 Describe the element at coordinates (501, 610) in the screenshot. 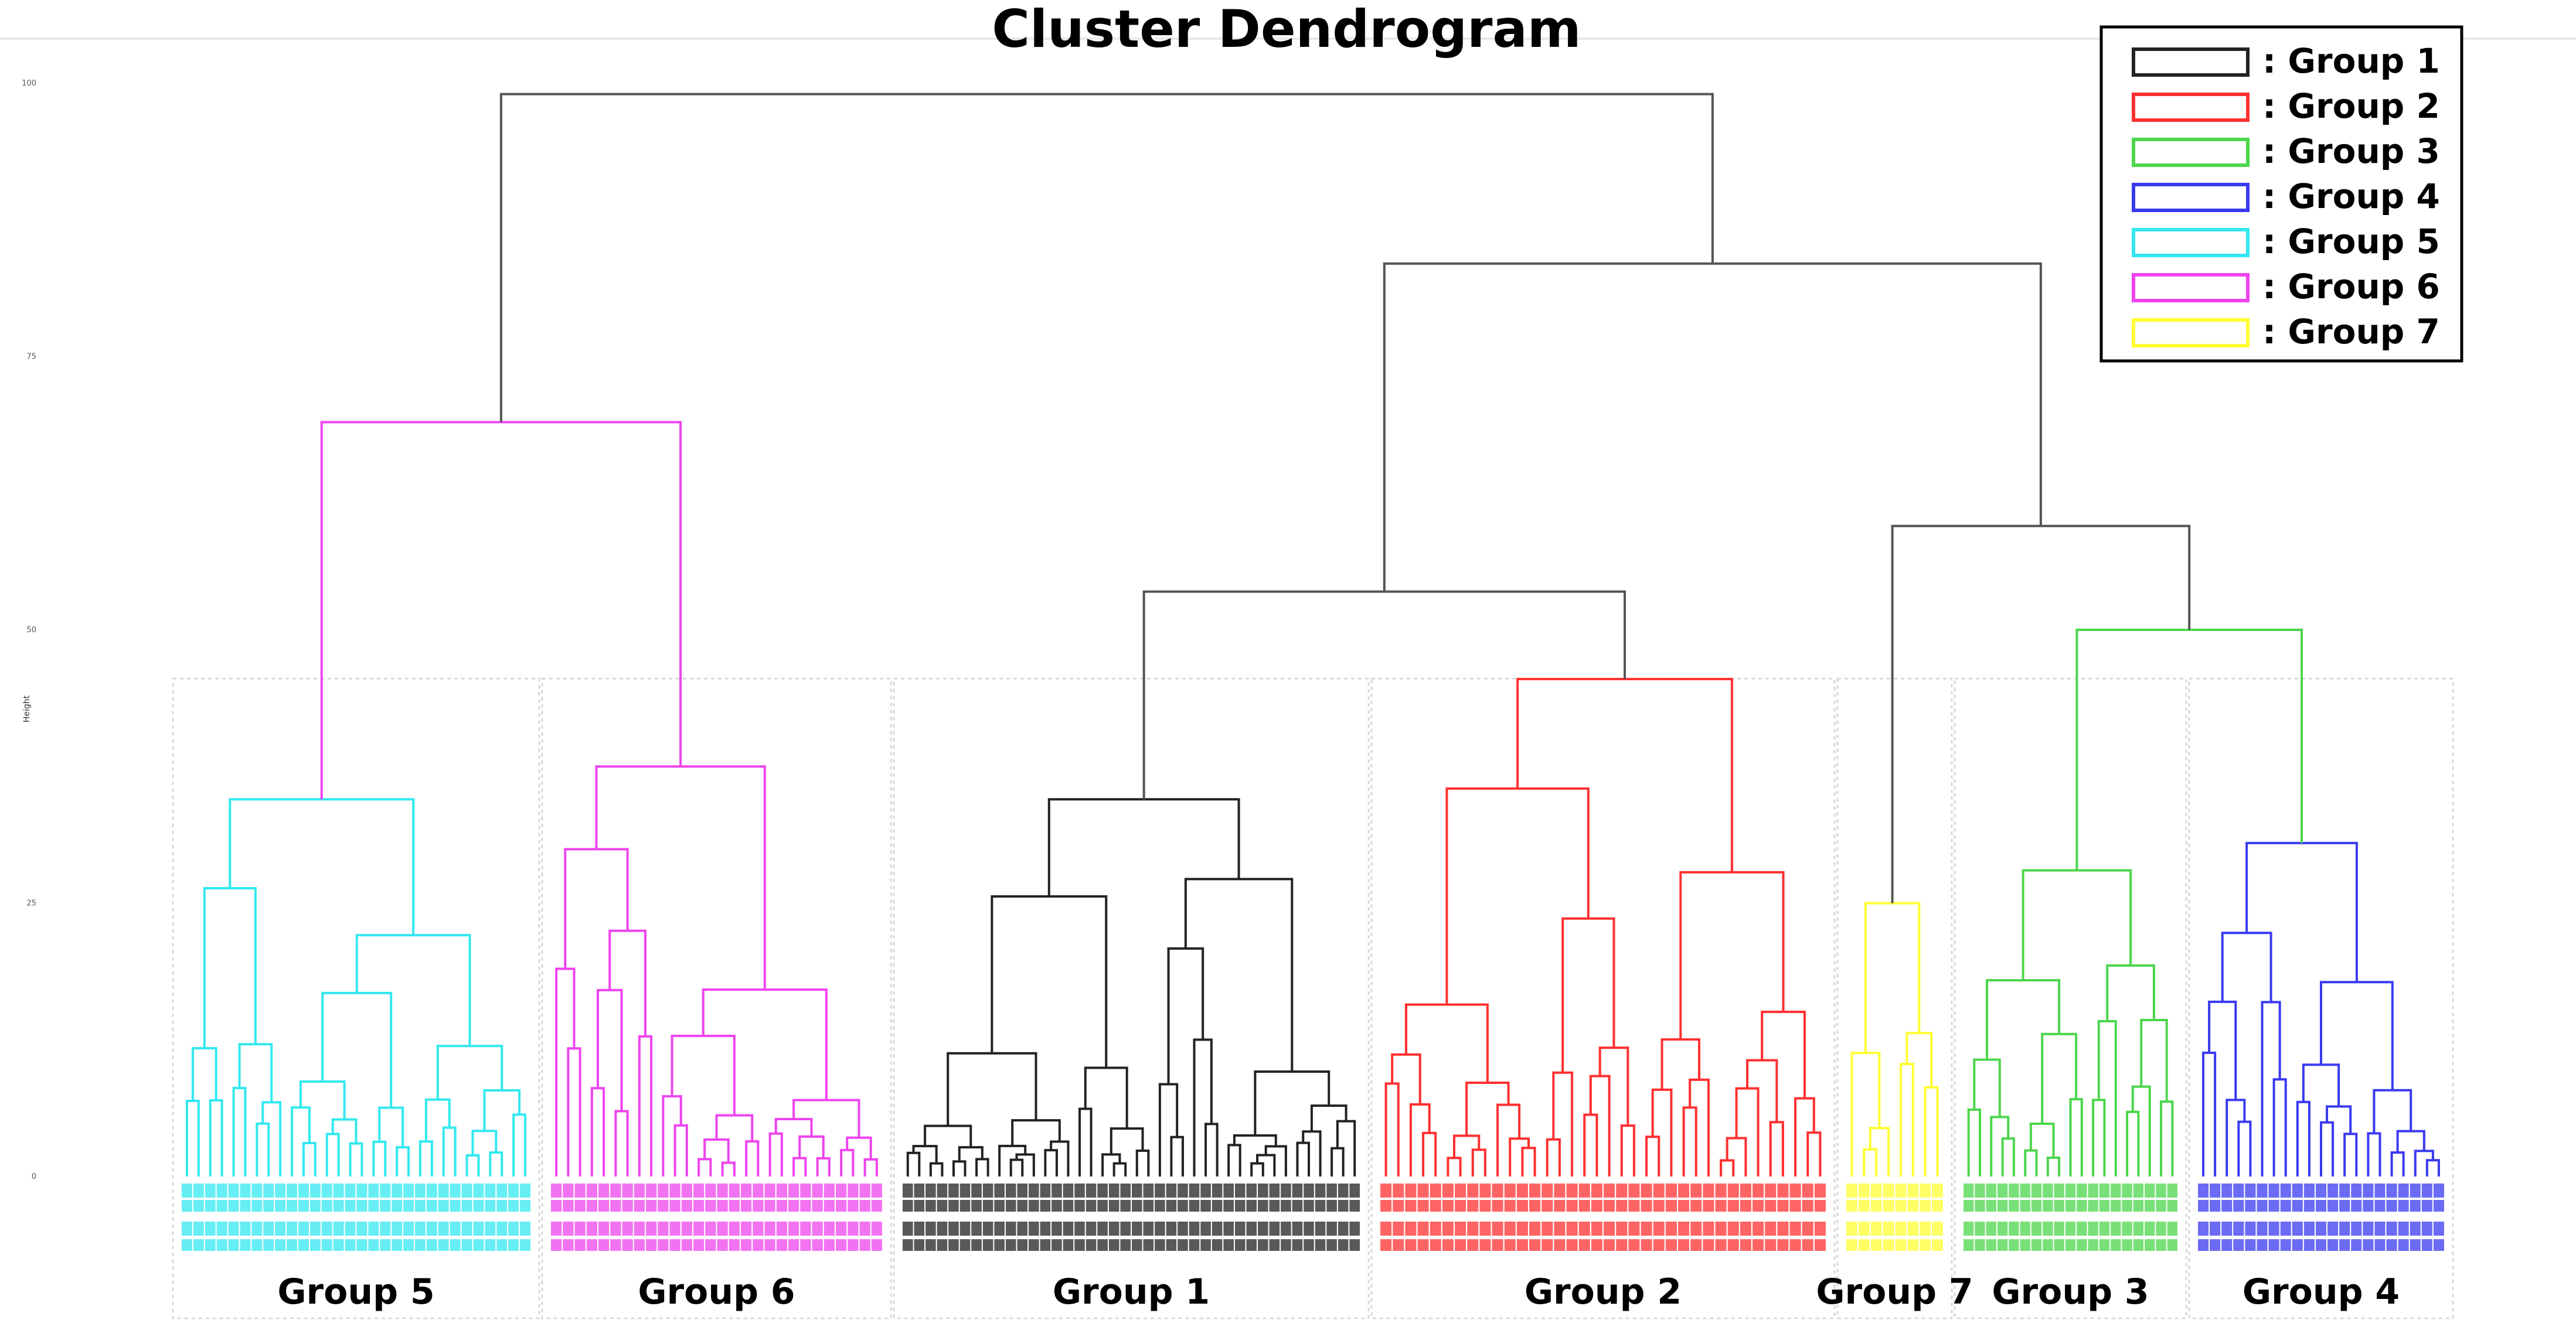

I see `dendrogram-merge-link` at that location.